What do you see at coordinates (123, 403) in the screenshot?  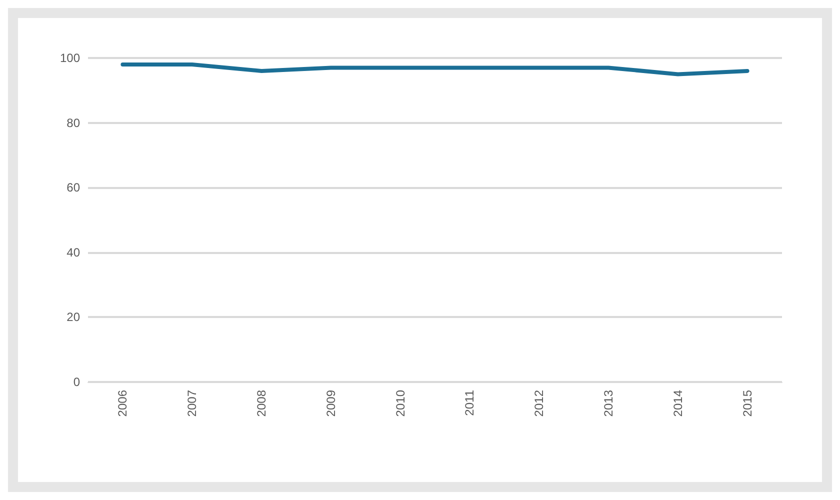 I see `x-tick-label: 2006` at bounding box center [123, 403].